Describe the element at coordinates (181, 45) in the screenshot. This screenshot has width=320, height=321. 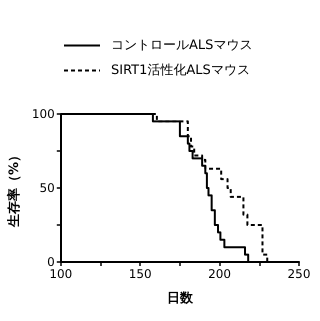
I see `legend-label: コントロールALSマウス` at that location.